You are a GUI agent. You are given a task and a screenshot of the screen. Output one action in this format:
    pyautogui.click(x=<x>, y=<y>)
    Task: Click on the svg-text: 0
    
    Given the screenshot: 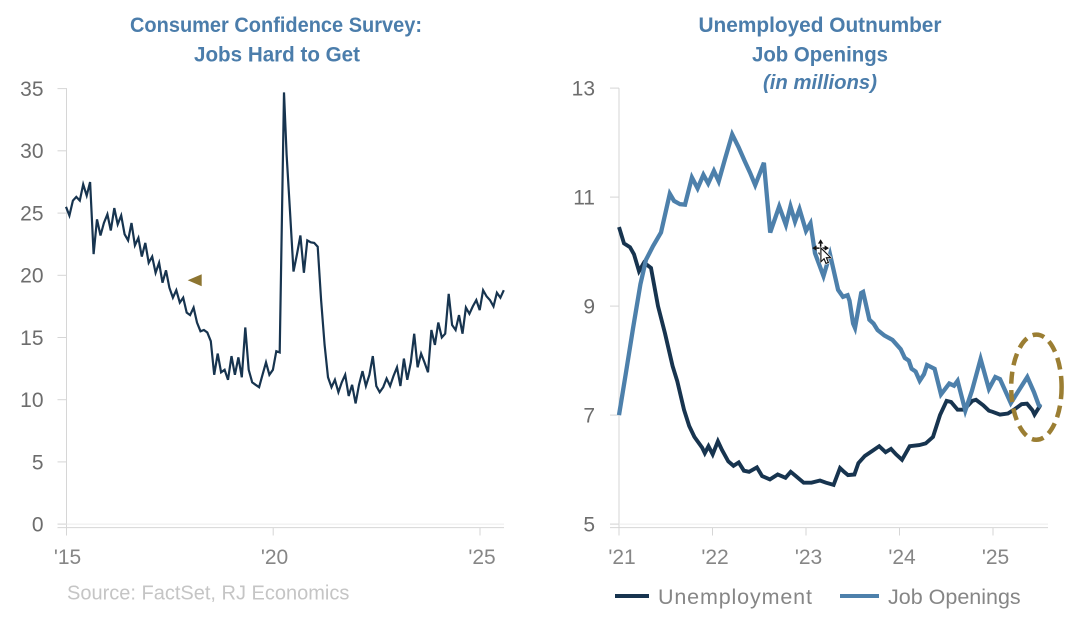 What is the action you would take?
    pyautogui.click(x=38, y=525)
    